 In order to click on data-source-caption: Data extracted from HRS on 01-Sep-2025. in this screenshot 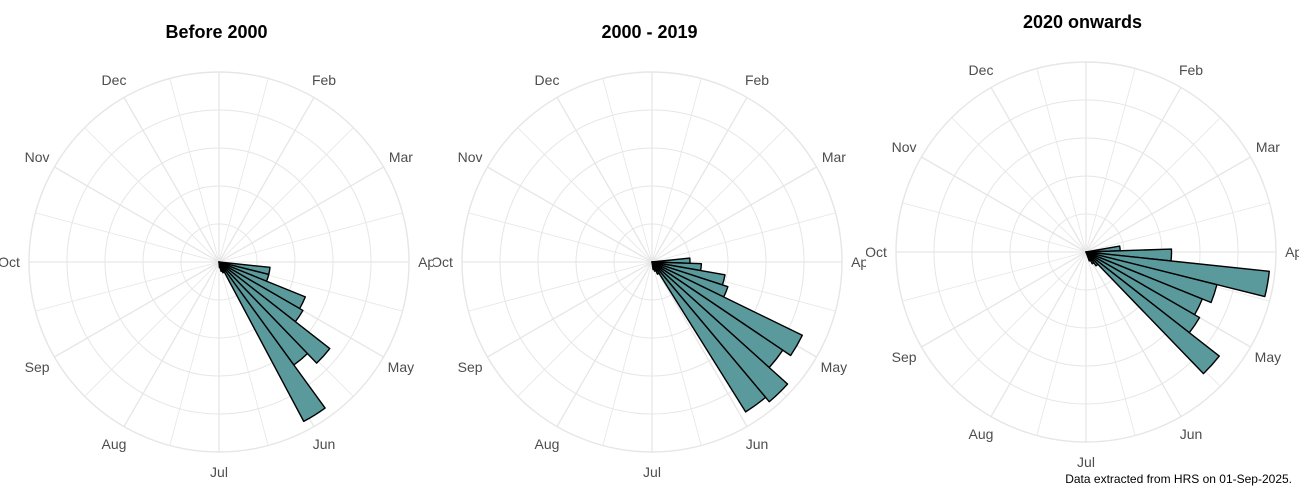, I will do `click(1178, 479)`.